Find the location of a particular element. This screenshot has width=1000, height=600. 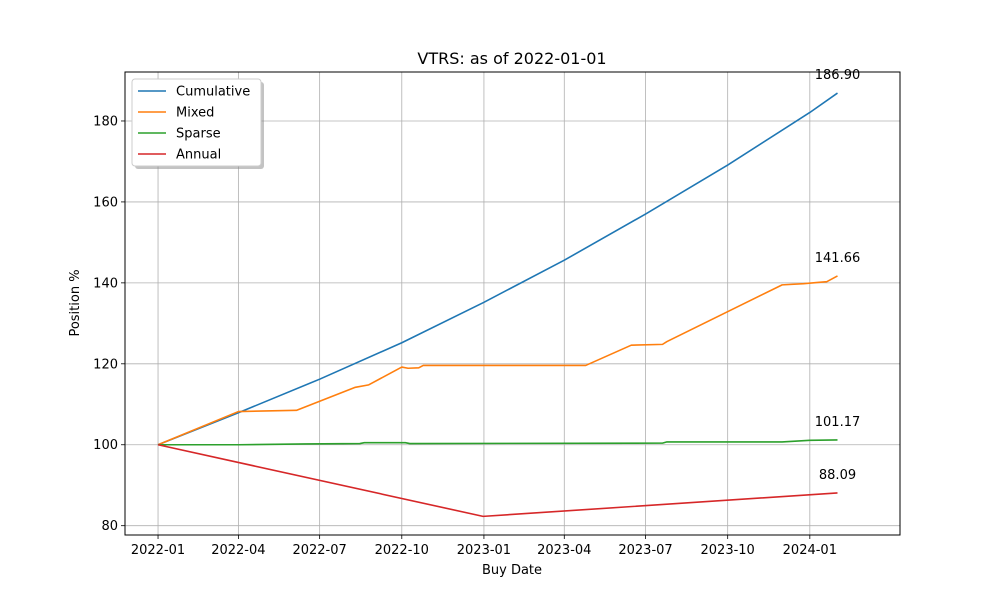

legend-label-annual: Annual is located at coordinates (198, 155).